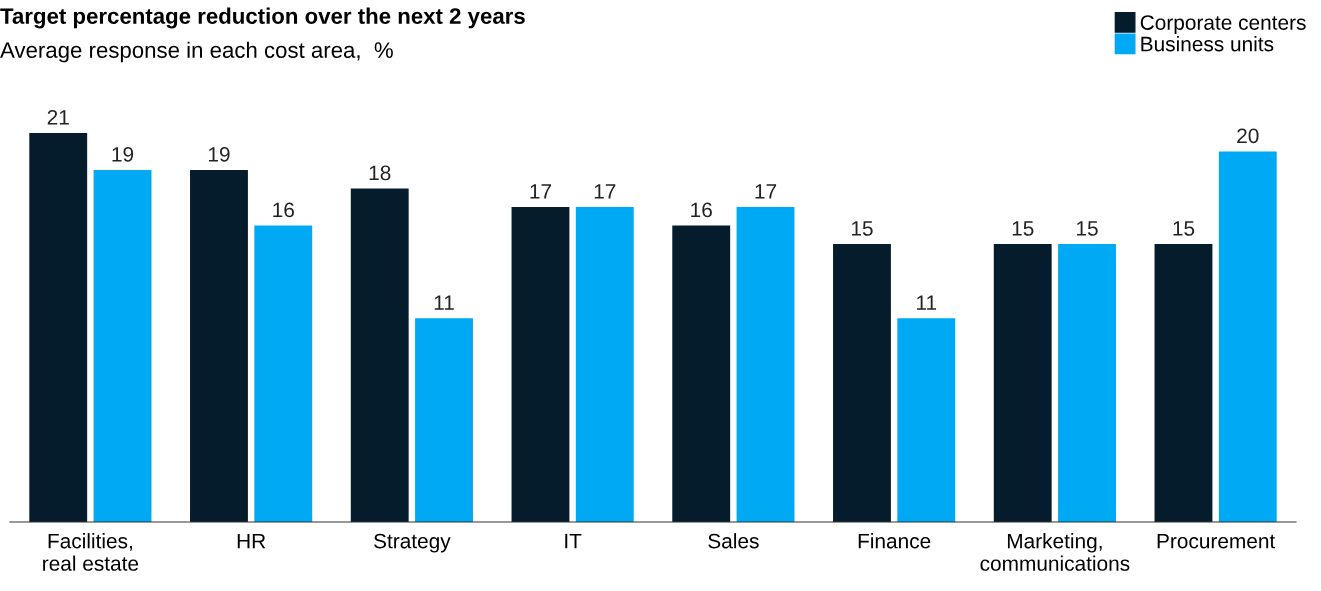 This screenshot has width=1321, height=591. What do you see at coordinates (1216, 541) in the screenshot?
I see `x-tick-label: Procurement` at bounding box center [1216, 541].